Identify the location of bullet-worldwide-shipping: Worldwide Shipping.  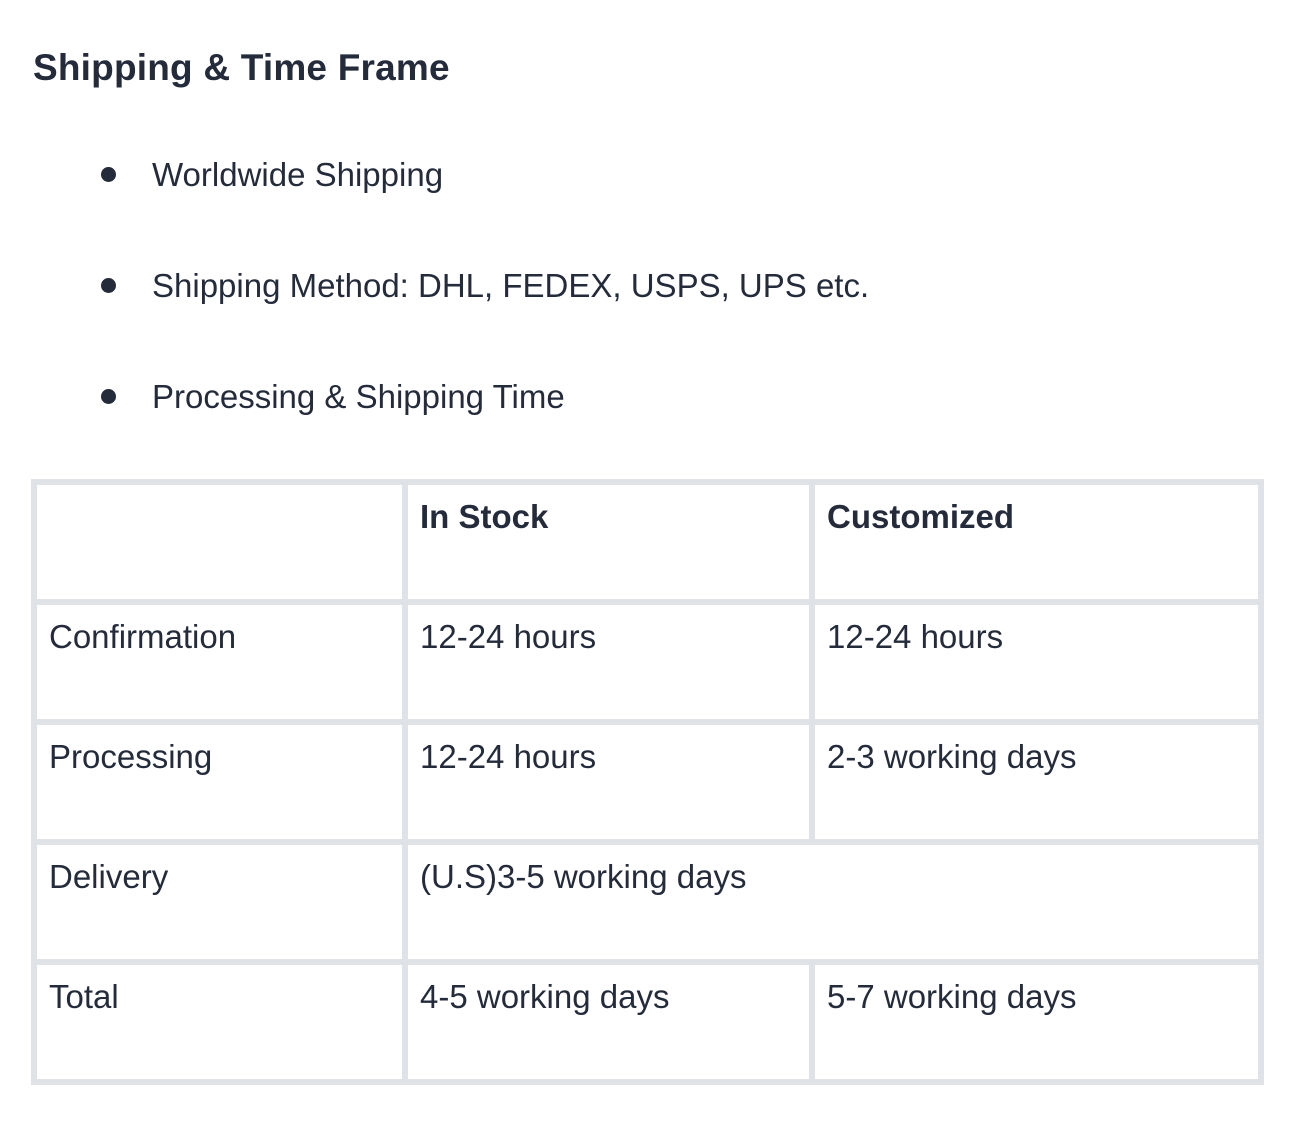
(645, 174).